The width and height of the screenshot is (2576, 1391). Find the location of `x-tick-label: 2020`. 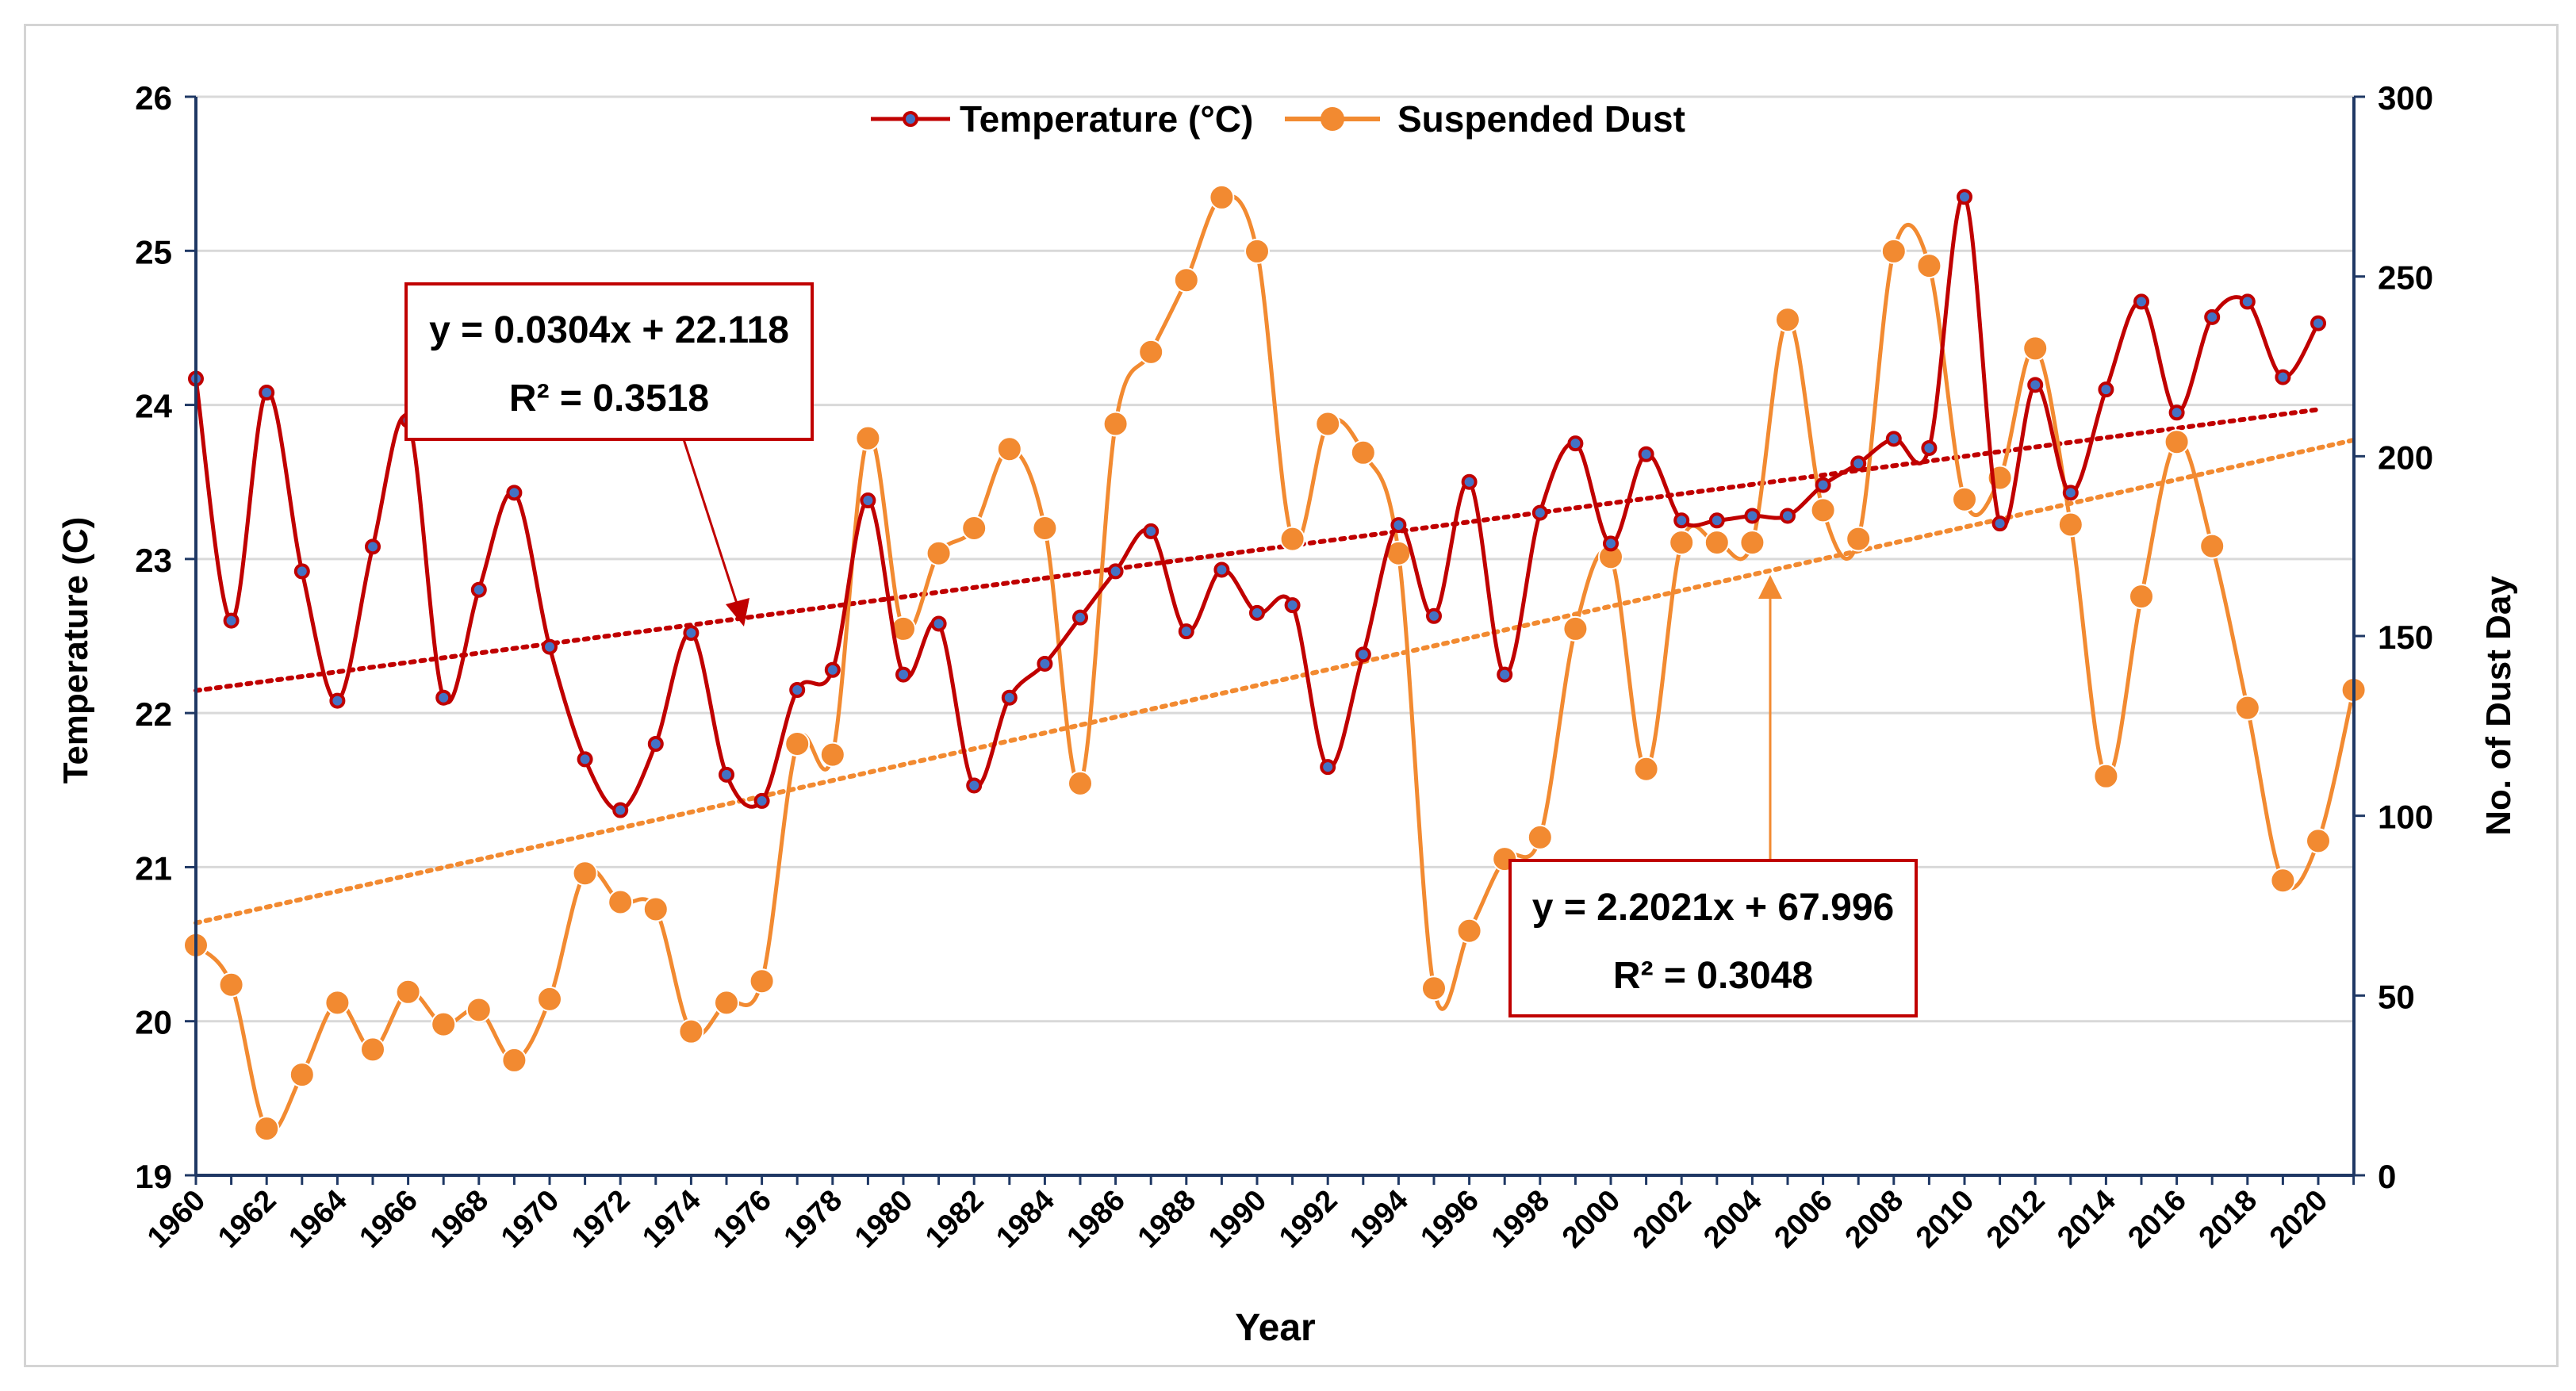

x-tick-label: 2020 is located at coordinates (2299, 1219).